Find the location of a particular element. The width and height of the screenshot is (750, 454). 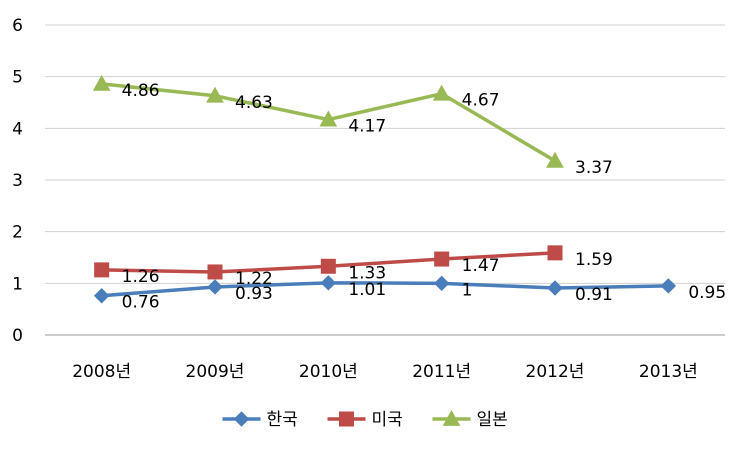

legend-label: 미국 is located at coordinates (387, 420).